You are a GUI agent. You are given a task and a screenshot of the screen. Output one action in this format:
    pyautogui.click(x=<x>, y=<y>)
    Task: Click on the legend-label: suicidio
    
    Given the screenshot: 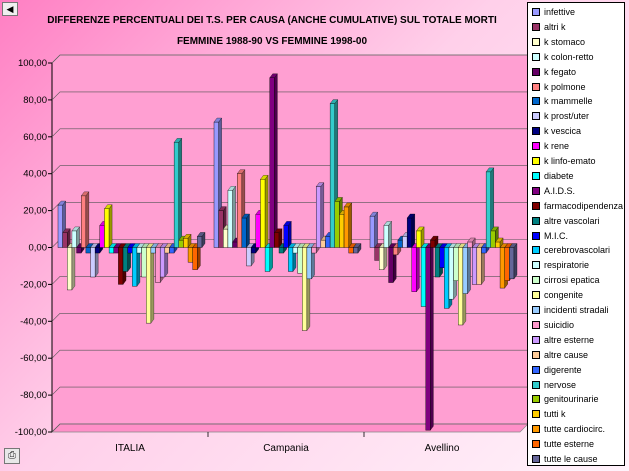 What is the action you would take?
    pyautogui.click(x=559, y=324)
    